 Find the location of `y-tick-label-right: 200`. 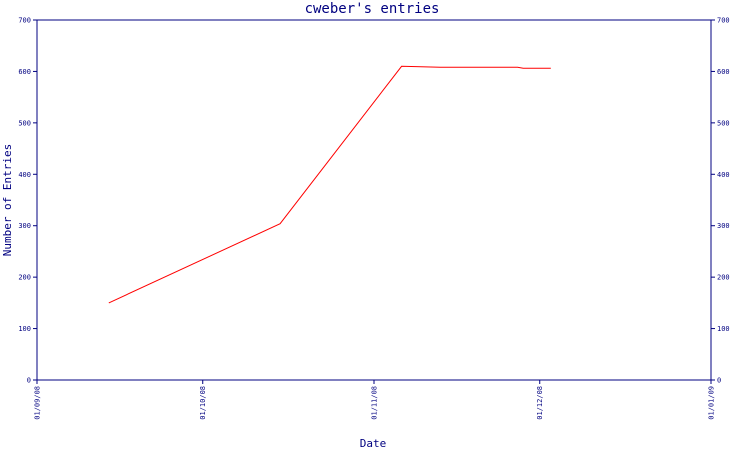

y-tick-label-right: 200 is located at coordinates (723, 278).